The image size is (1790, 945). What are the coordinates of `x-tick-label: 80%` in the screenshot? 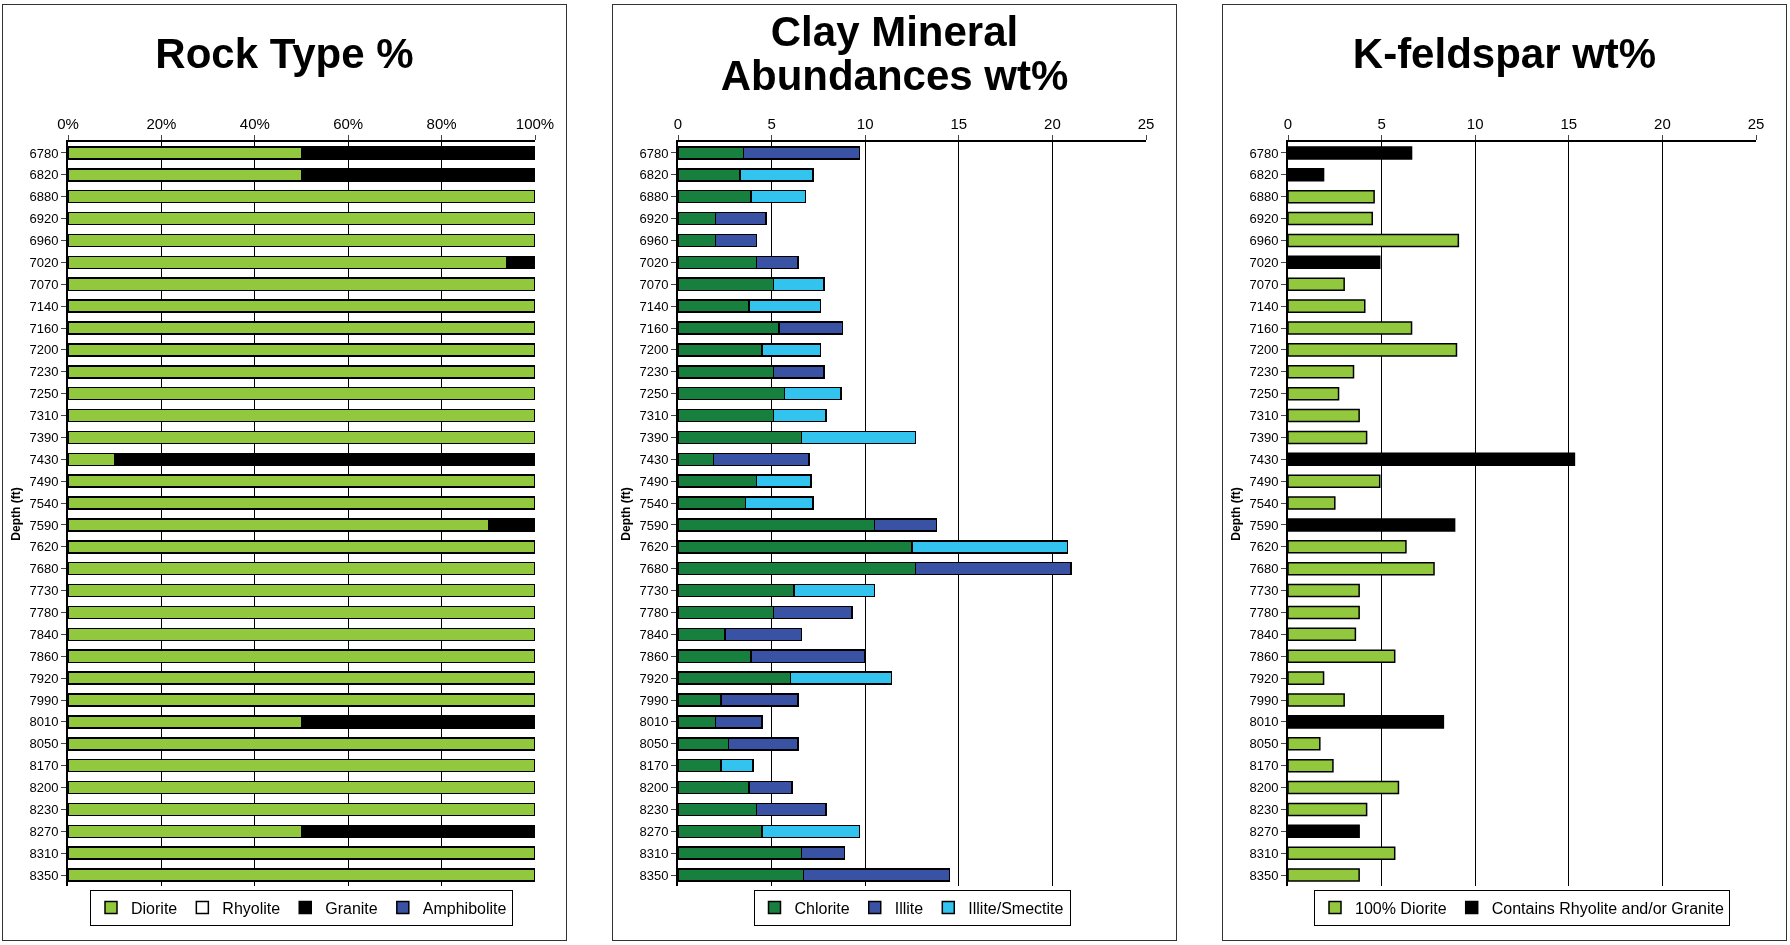 It's located at (441, 123).